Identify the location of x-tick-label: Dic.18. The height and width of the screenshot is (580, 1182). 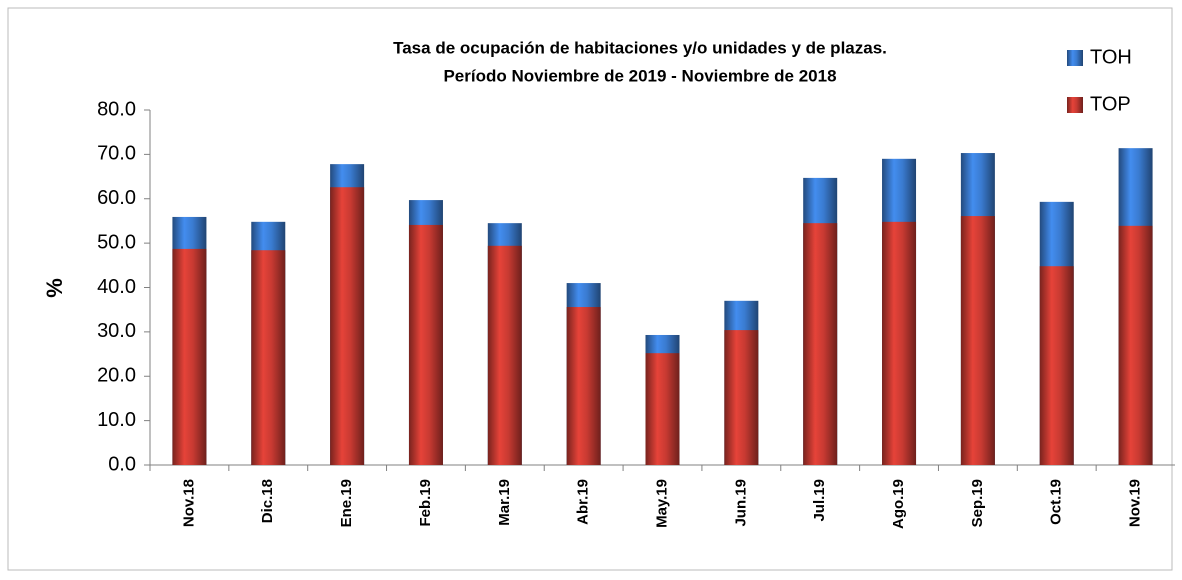
(267, 501).